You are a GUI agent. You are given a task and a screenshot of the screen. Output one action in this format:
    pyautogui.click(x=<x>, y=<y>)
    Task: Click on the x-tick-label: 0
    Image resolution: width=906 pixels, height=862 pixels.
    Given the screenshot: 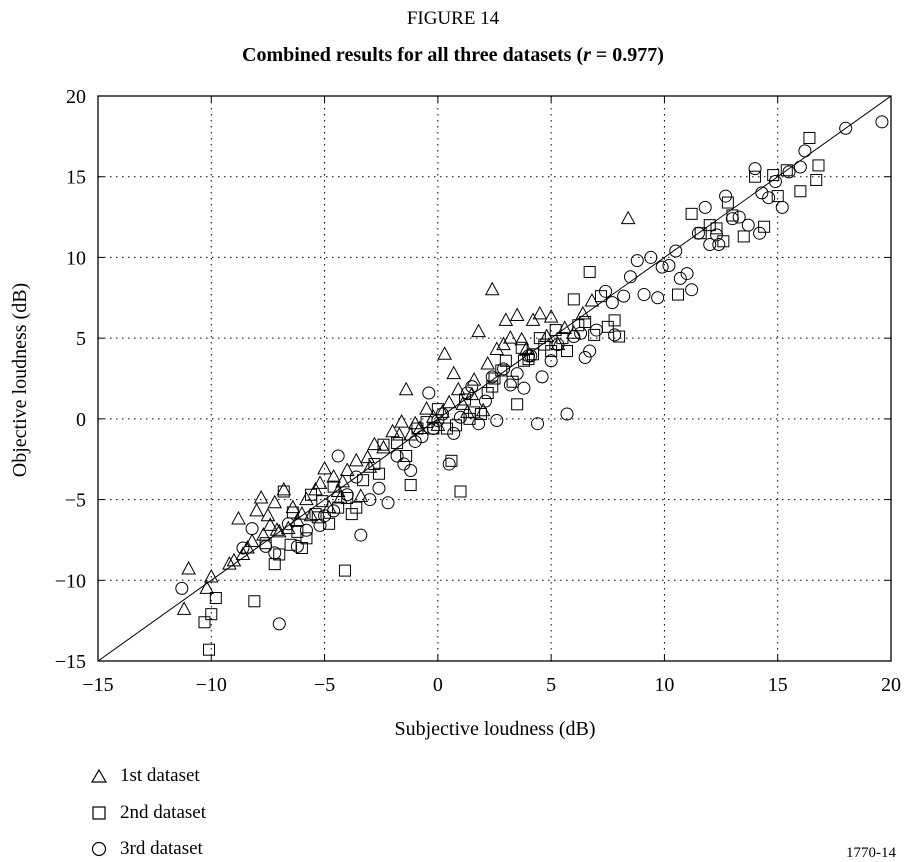 What is the action you would take?
    pyautogui.click(x=438, y=685)
    